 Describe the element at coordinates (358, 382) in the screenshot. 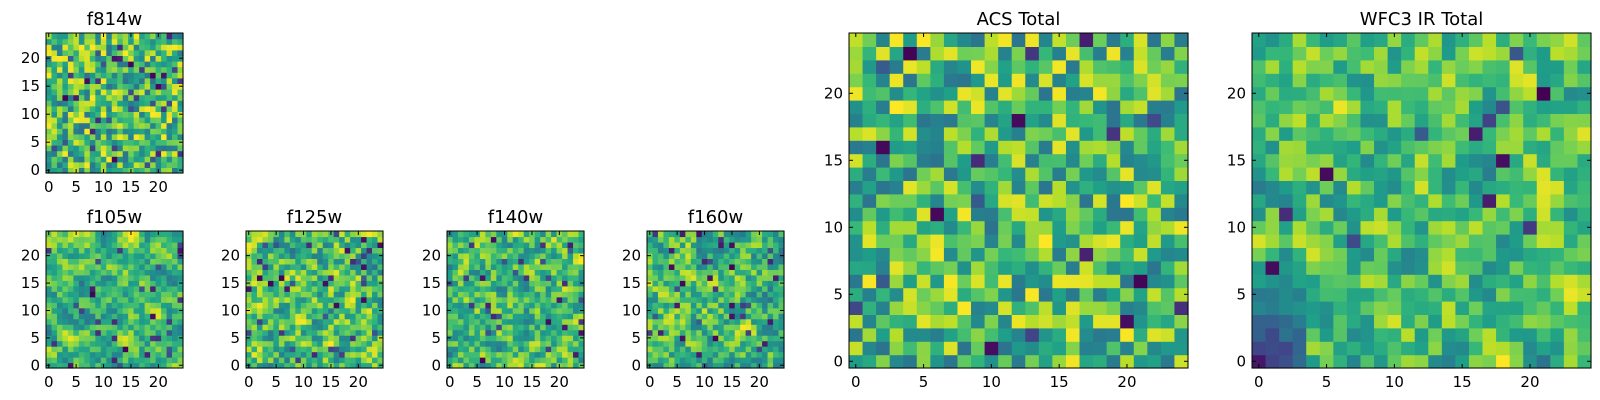

I see `x-tick-label: 20` at that location.